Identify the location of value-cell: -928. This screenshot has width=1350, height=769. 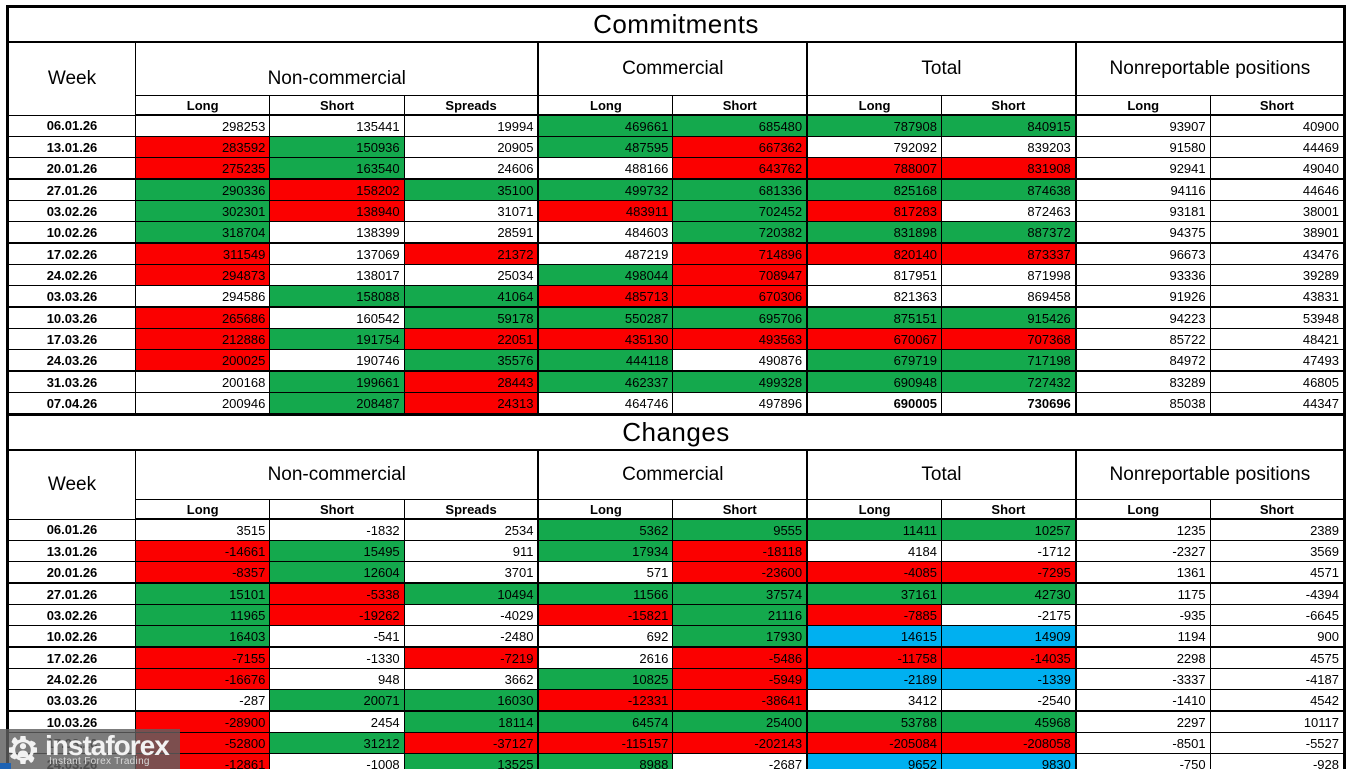
(1277, 761).